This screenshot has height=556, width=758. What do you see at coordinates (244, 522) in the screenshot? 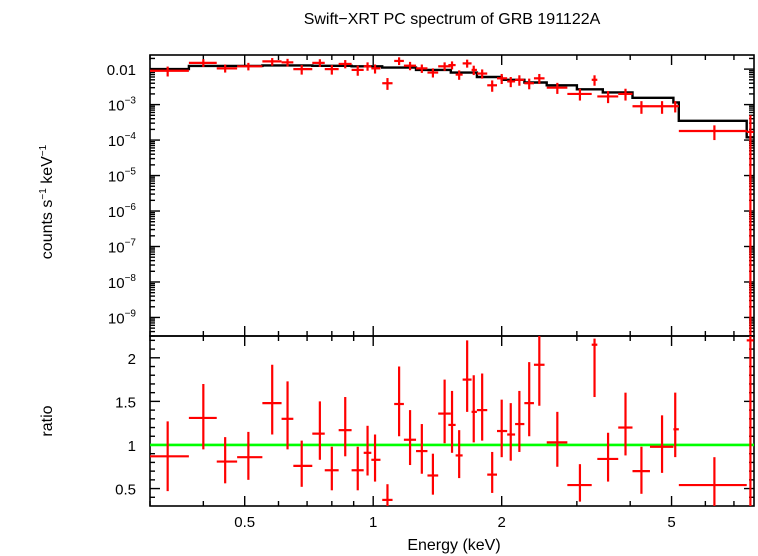
I see `x-tick-label: 0.5` at bounding box center [244, 522].